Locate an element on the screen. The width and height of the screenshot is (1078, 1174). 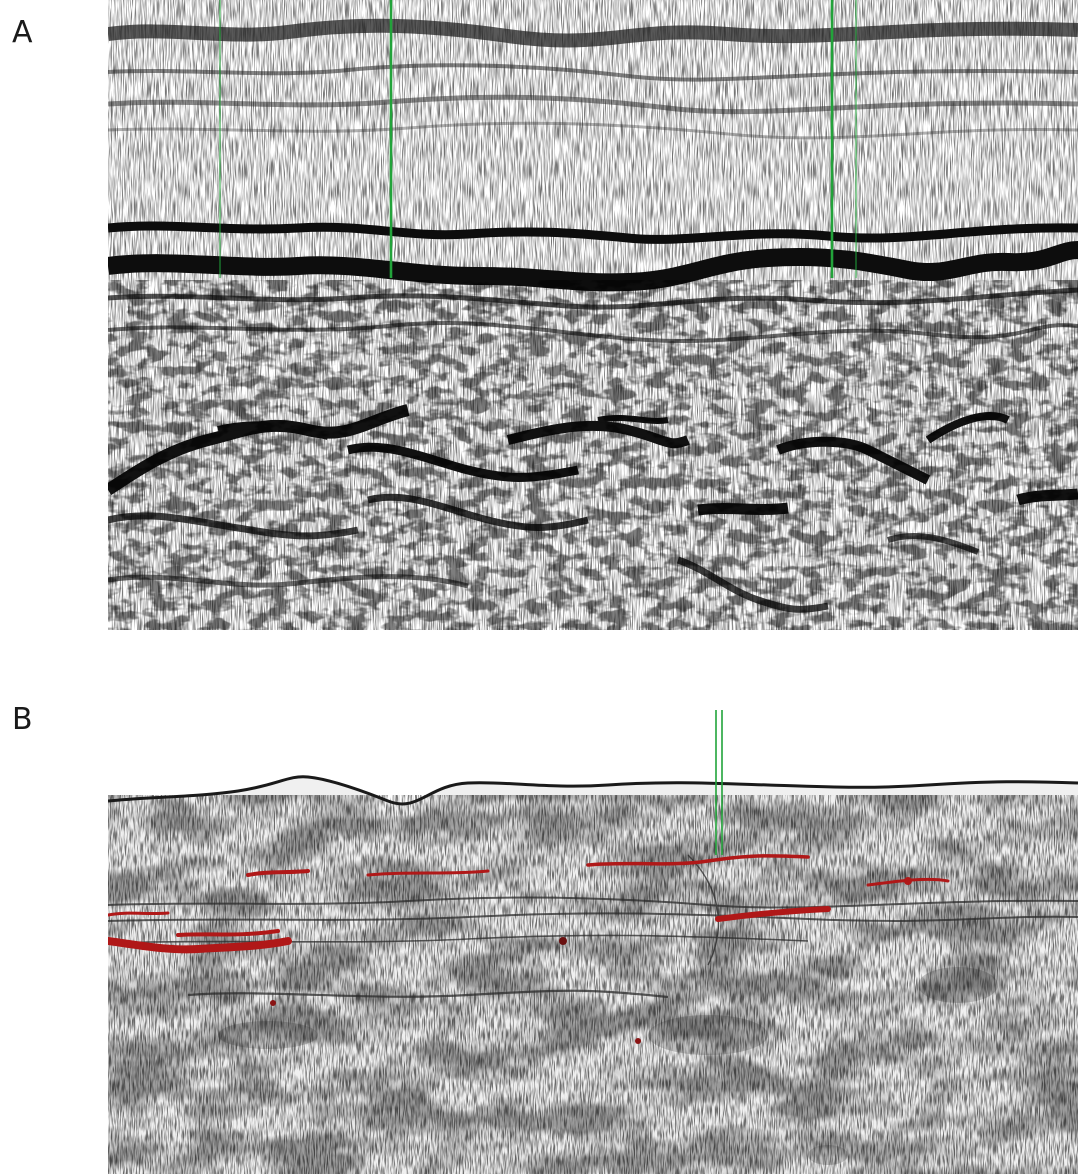
panel-a-markers is located at coordinates (538, 139).